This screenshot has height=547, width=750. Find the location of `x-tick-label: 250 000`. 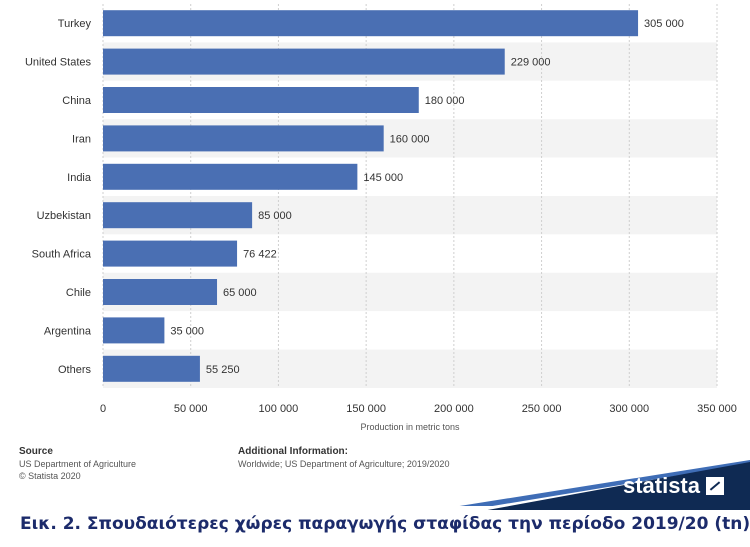

x-tick-label: 250 000 is located at coordinates (542, 409).